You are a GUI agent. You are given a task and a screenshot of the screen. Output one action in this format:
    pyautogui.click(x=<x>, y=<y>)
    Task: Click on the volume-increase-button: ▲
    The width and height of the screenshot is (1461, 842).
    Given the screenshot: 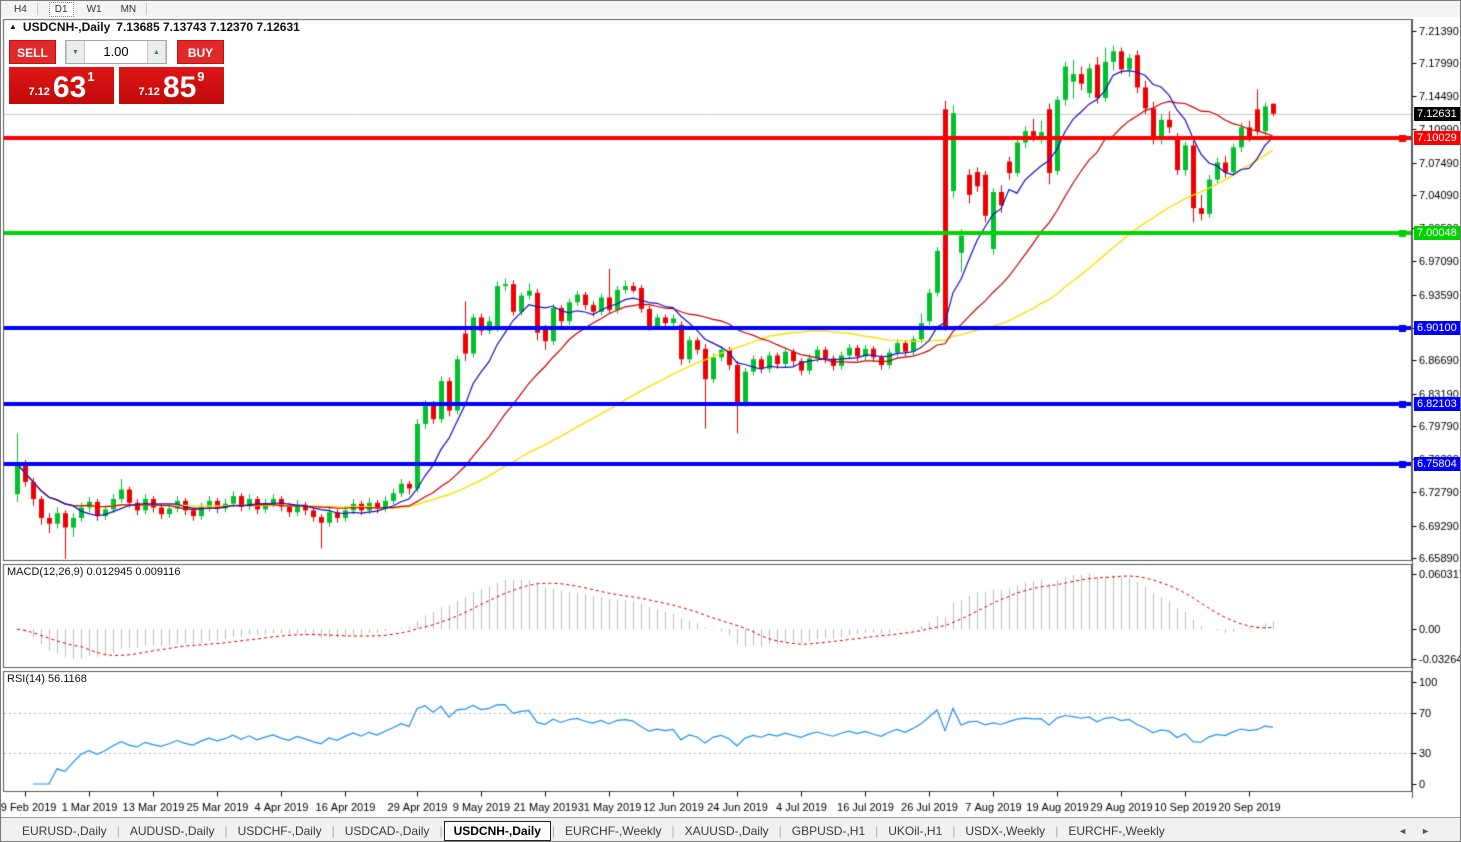 What is the action you would take?
    pyautogui.click(x=156, y=52)
    